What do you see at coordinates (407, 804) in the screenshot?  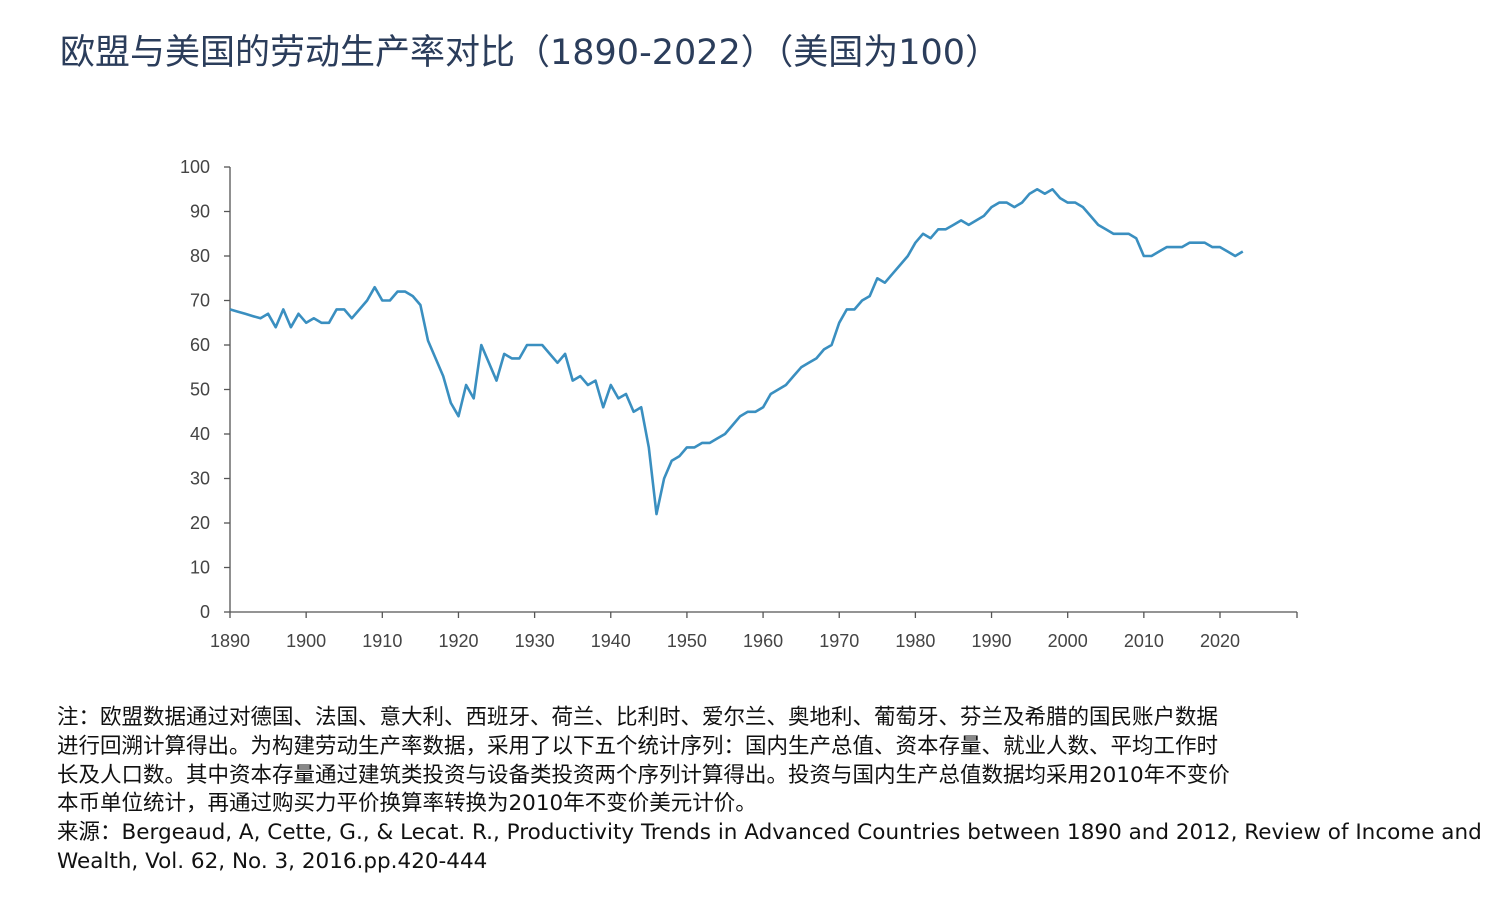 I see `note-line: 本币单位统计，再通过购买力平价换算率转换为2010年不变价美元计价。` at bounding box center [407, 804].